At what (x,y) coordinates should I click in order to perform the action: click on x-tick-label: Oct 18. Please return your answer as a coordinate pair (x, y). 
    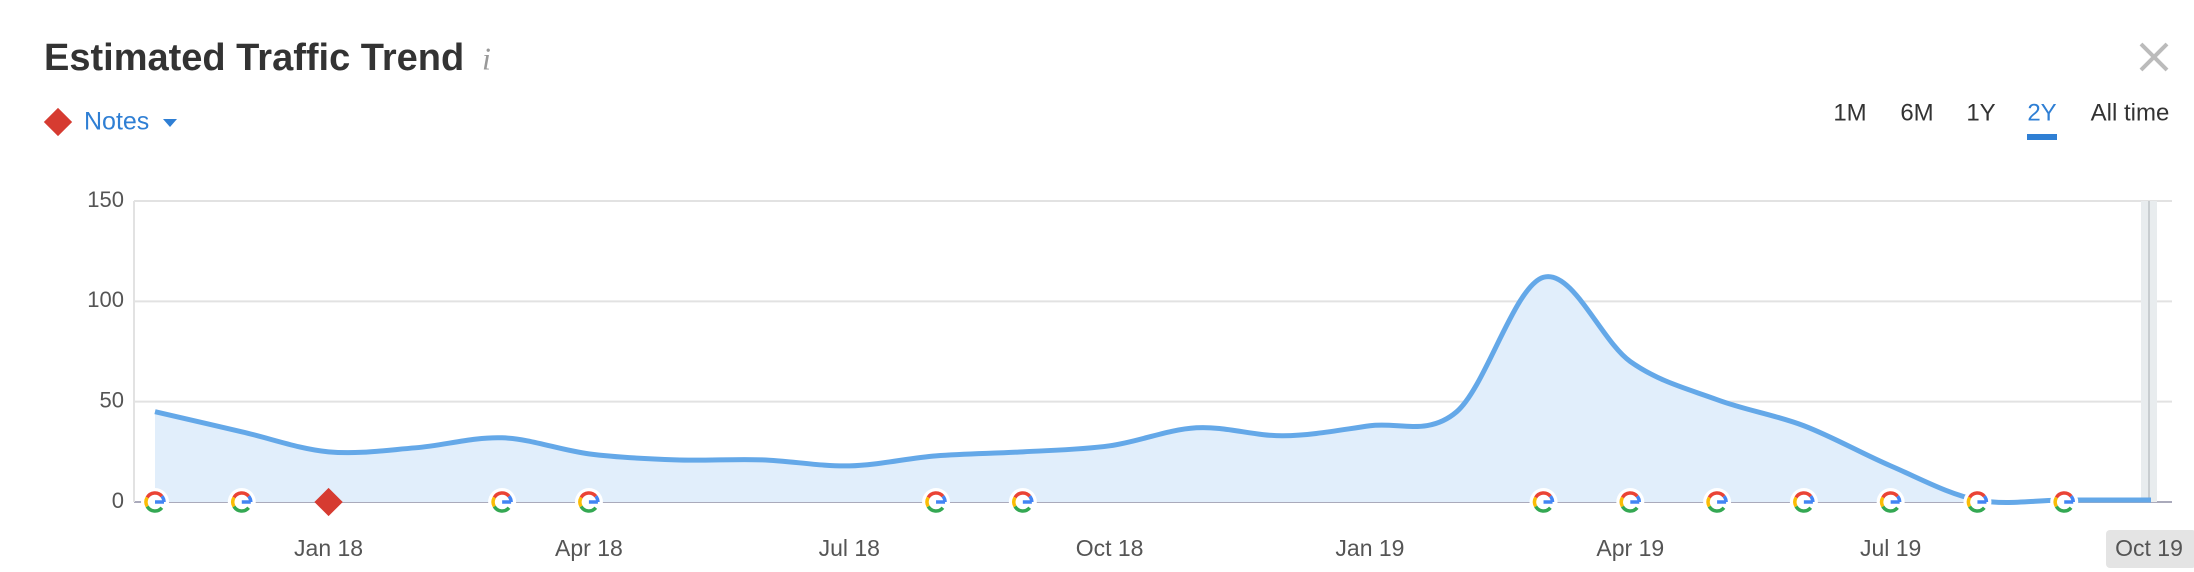
    Looking at the image, I should click on (1110, 548).